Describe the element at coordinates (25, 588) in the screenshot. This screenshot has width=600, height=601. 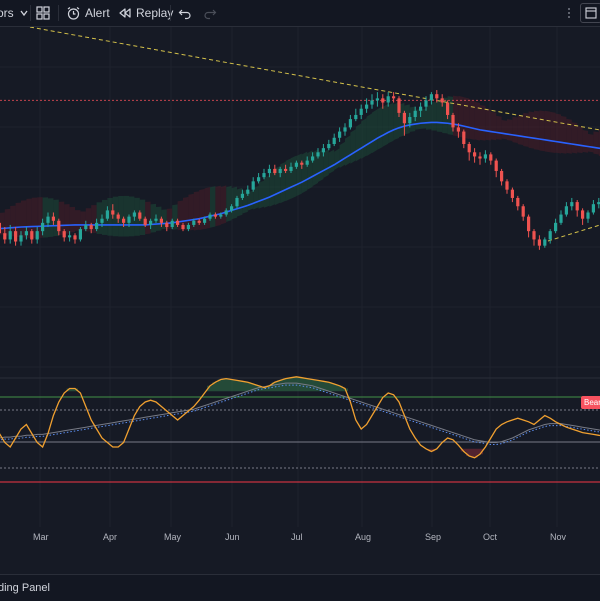
I see `trading-panel-tab: ding Panel` at that location.